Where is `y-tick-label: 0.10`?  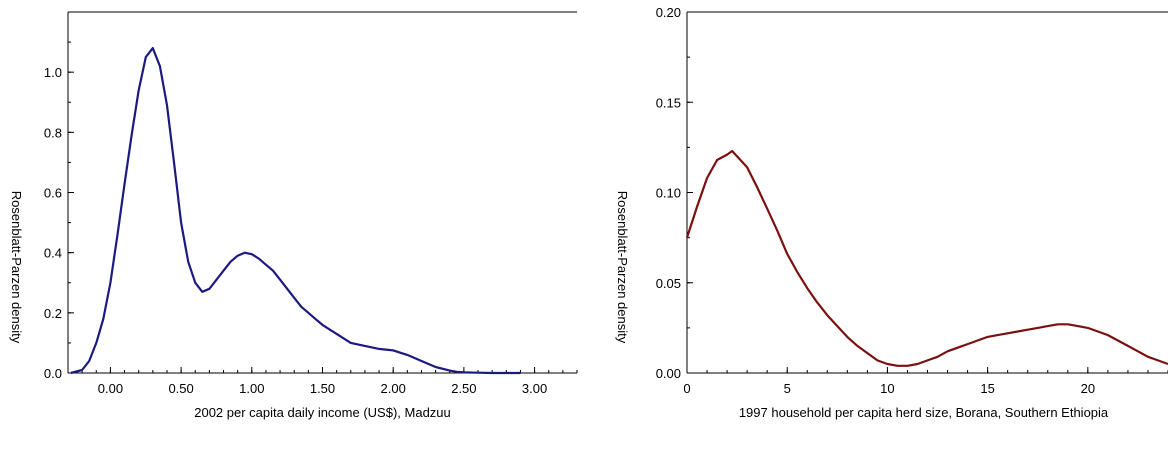 y-tick-label: 0.10 is located at coordinates (668, 193).